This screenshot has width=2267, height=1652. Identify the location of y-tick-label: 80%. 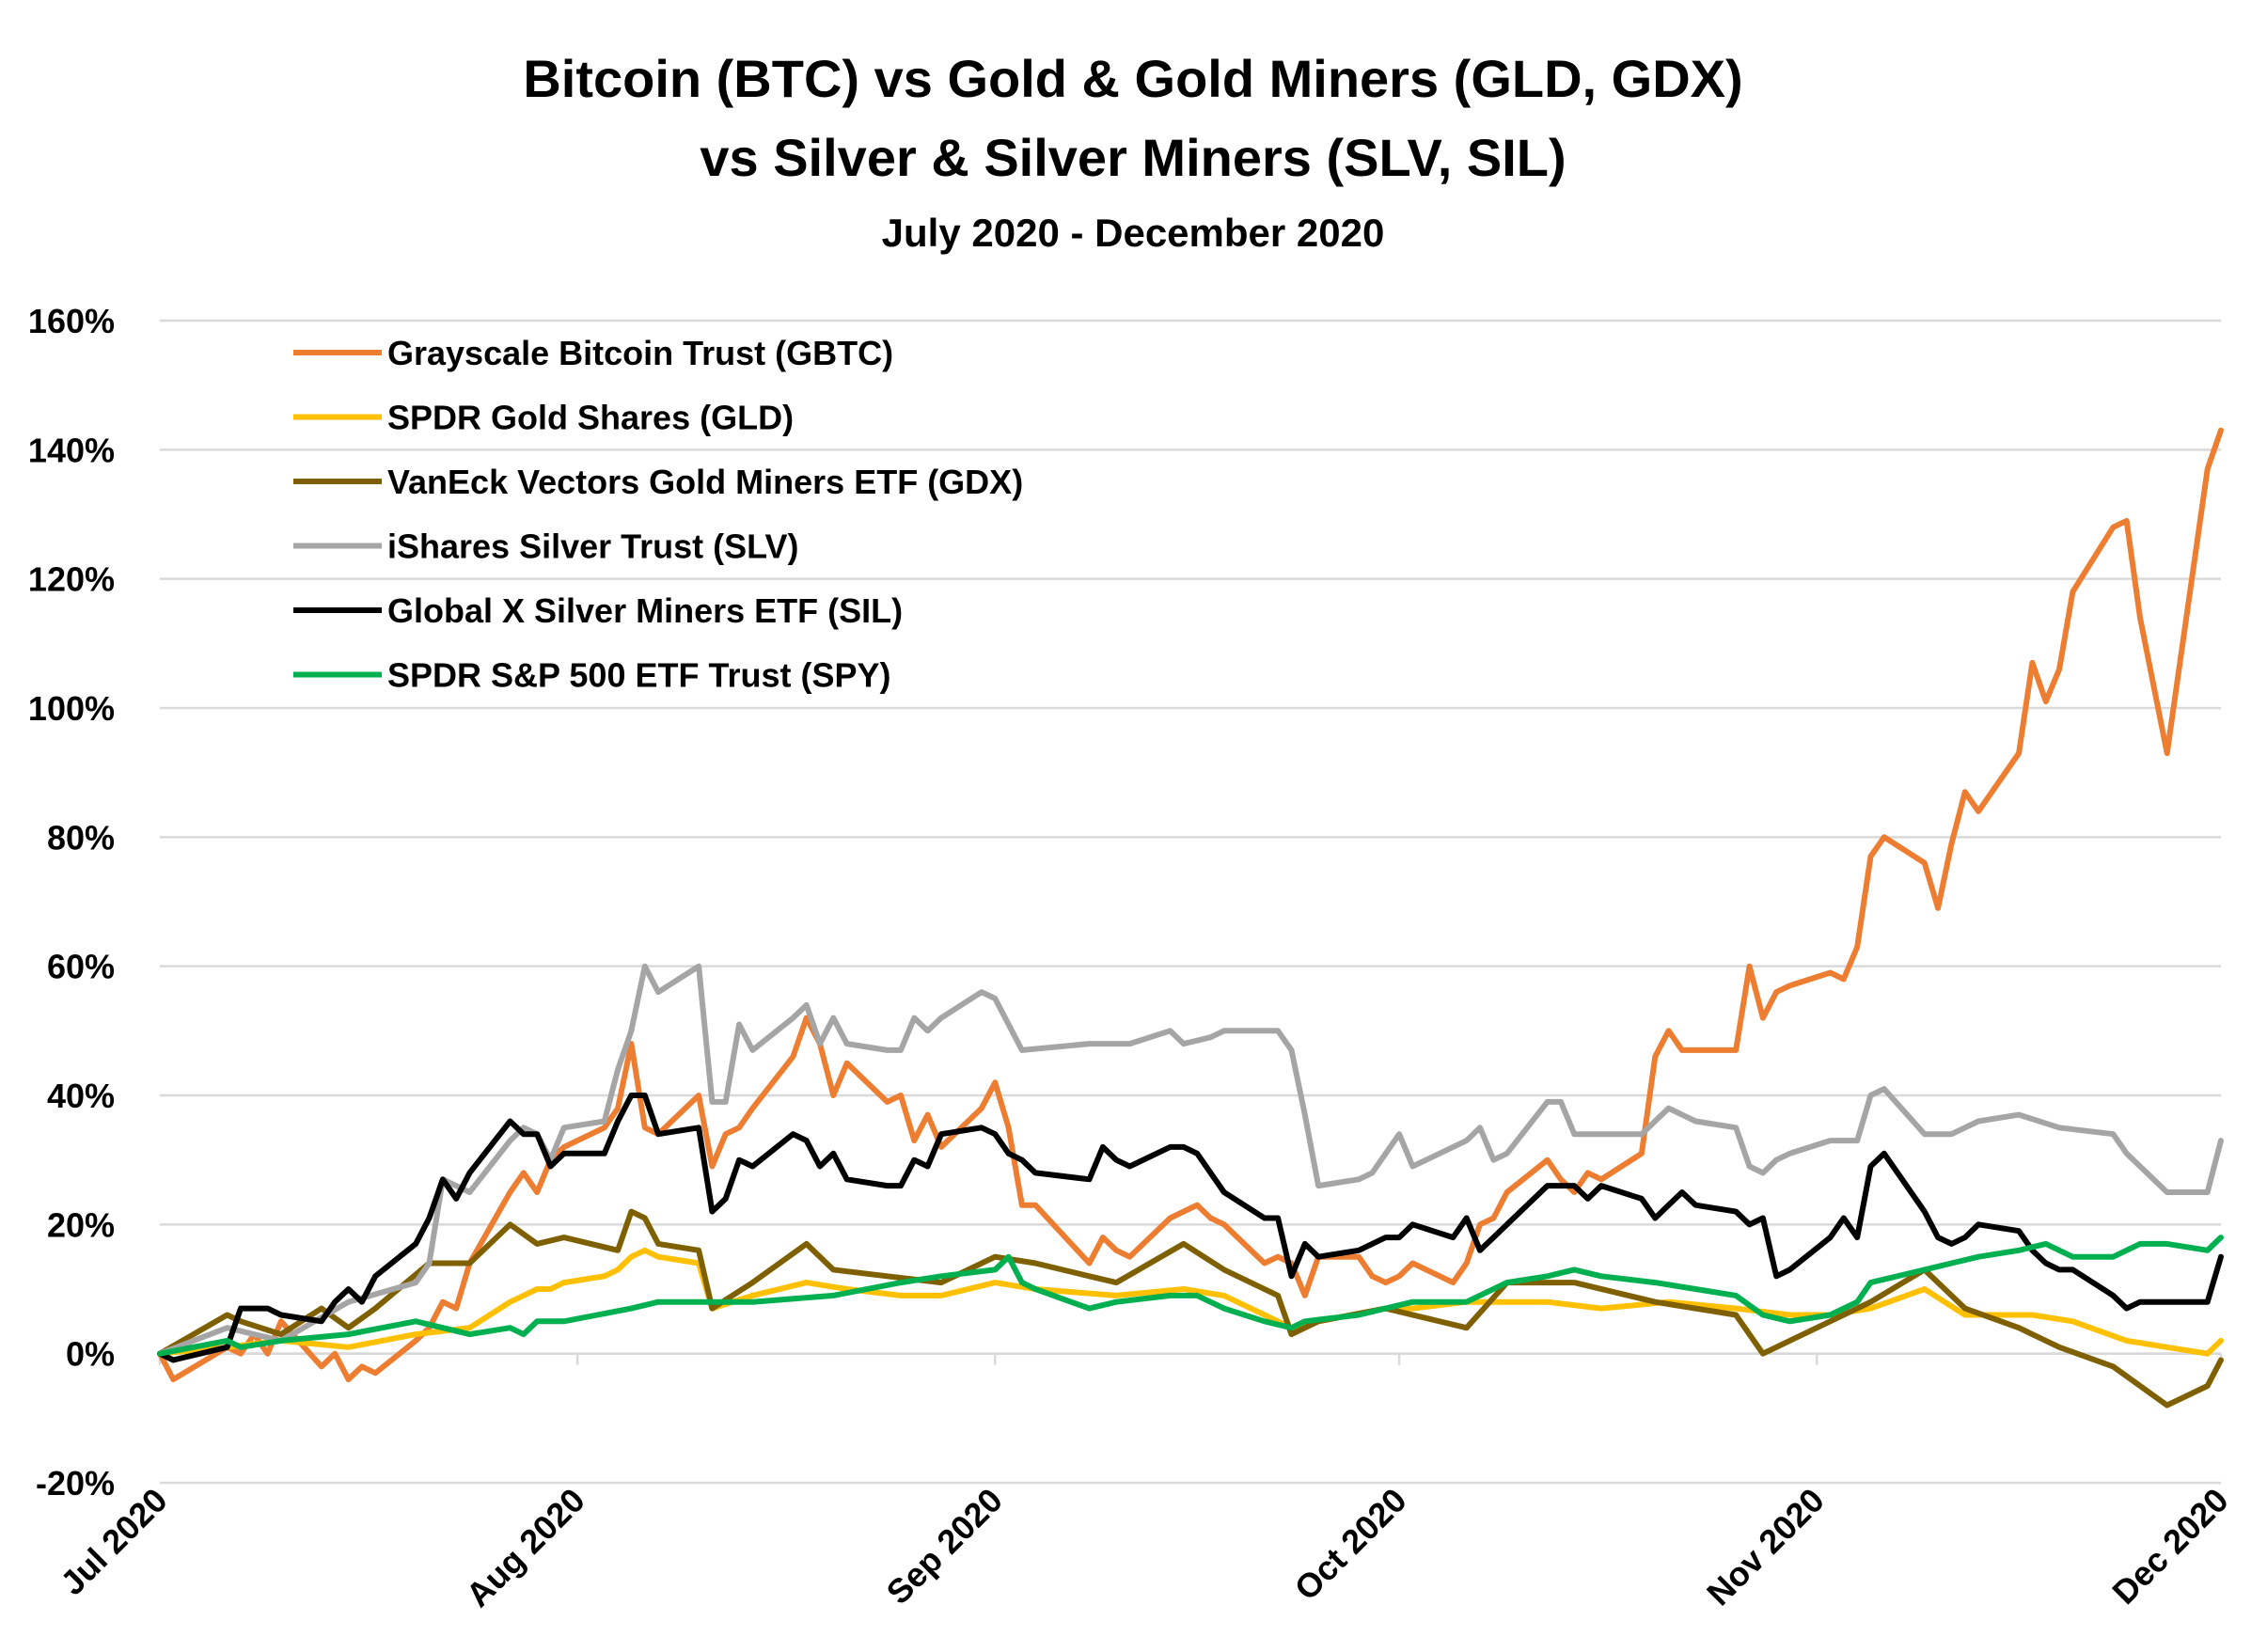
(81, 838).